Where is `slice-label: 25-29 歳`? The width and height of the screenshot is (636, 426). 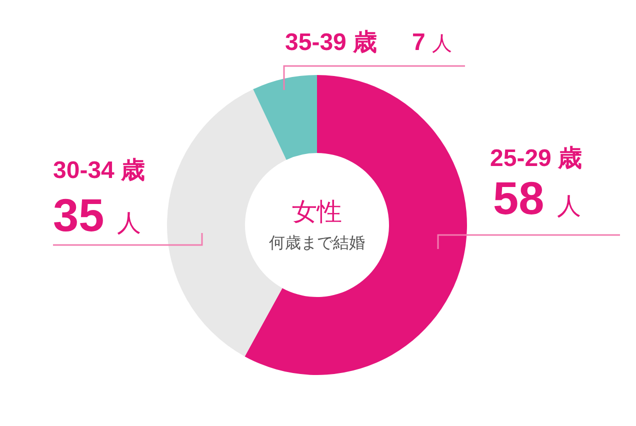 slice-label: 25-29 歳 is located at coordinates (536, 158).